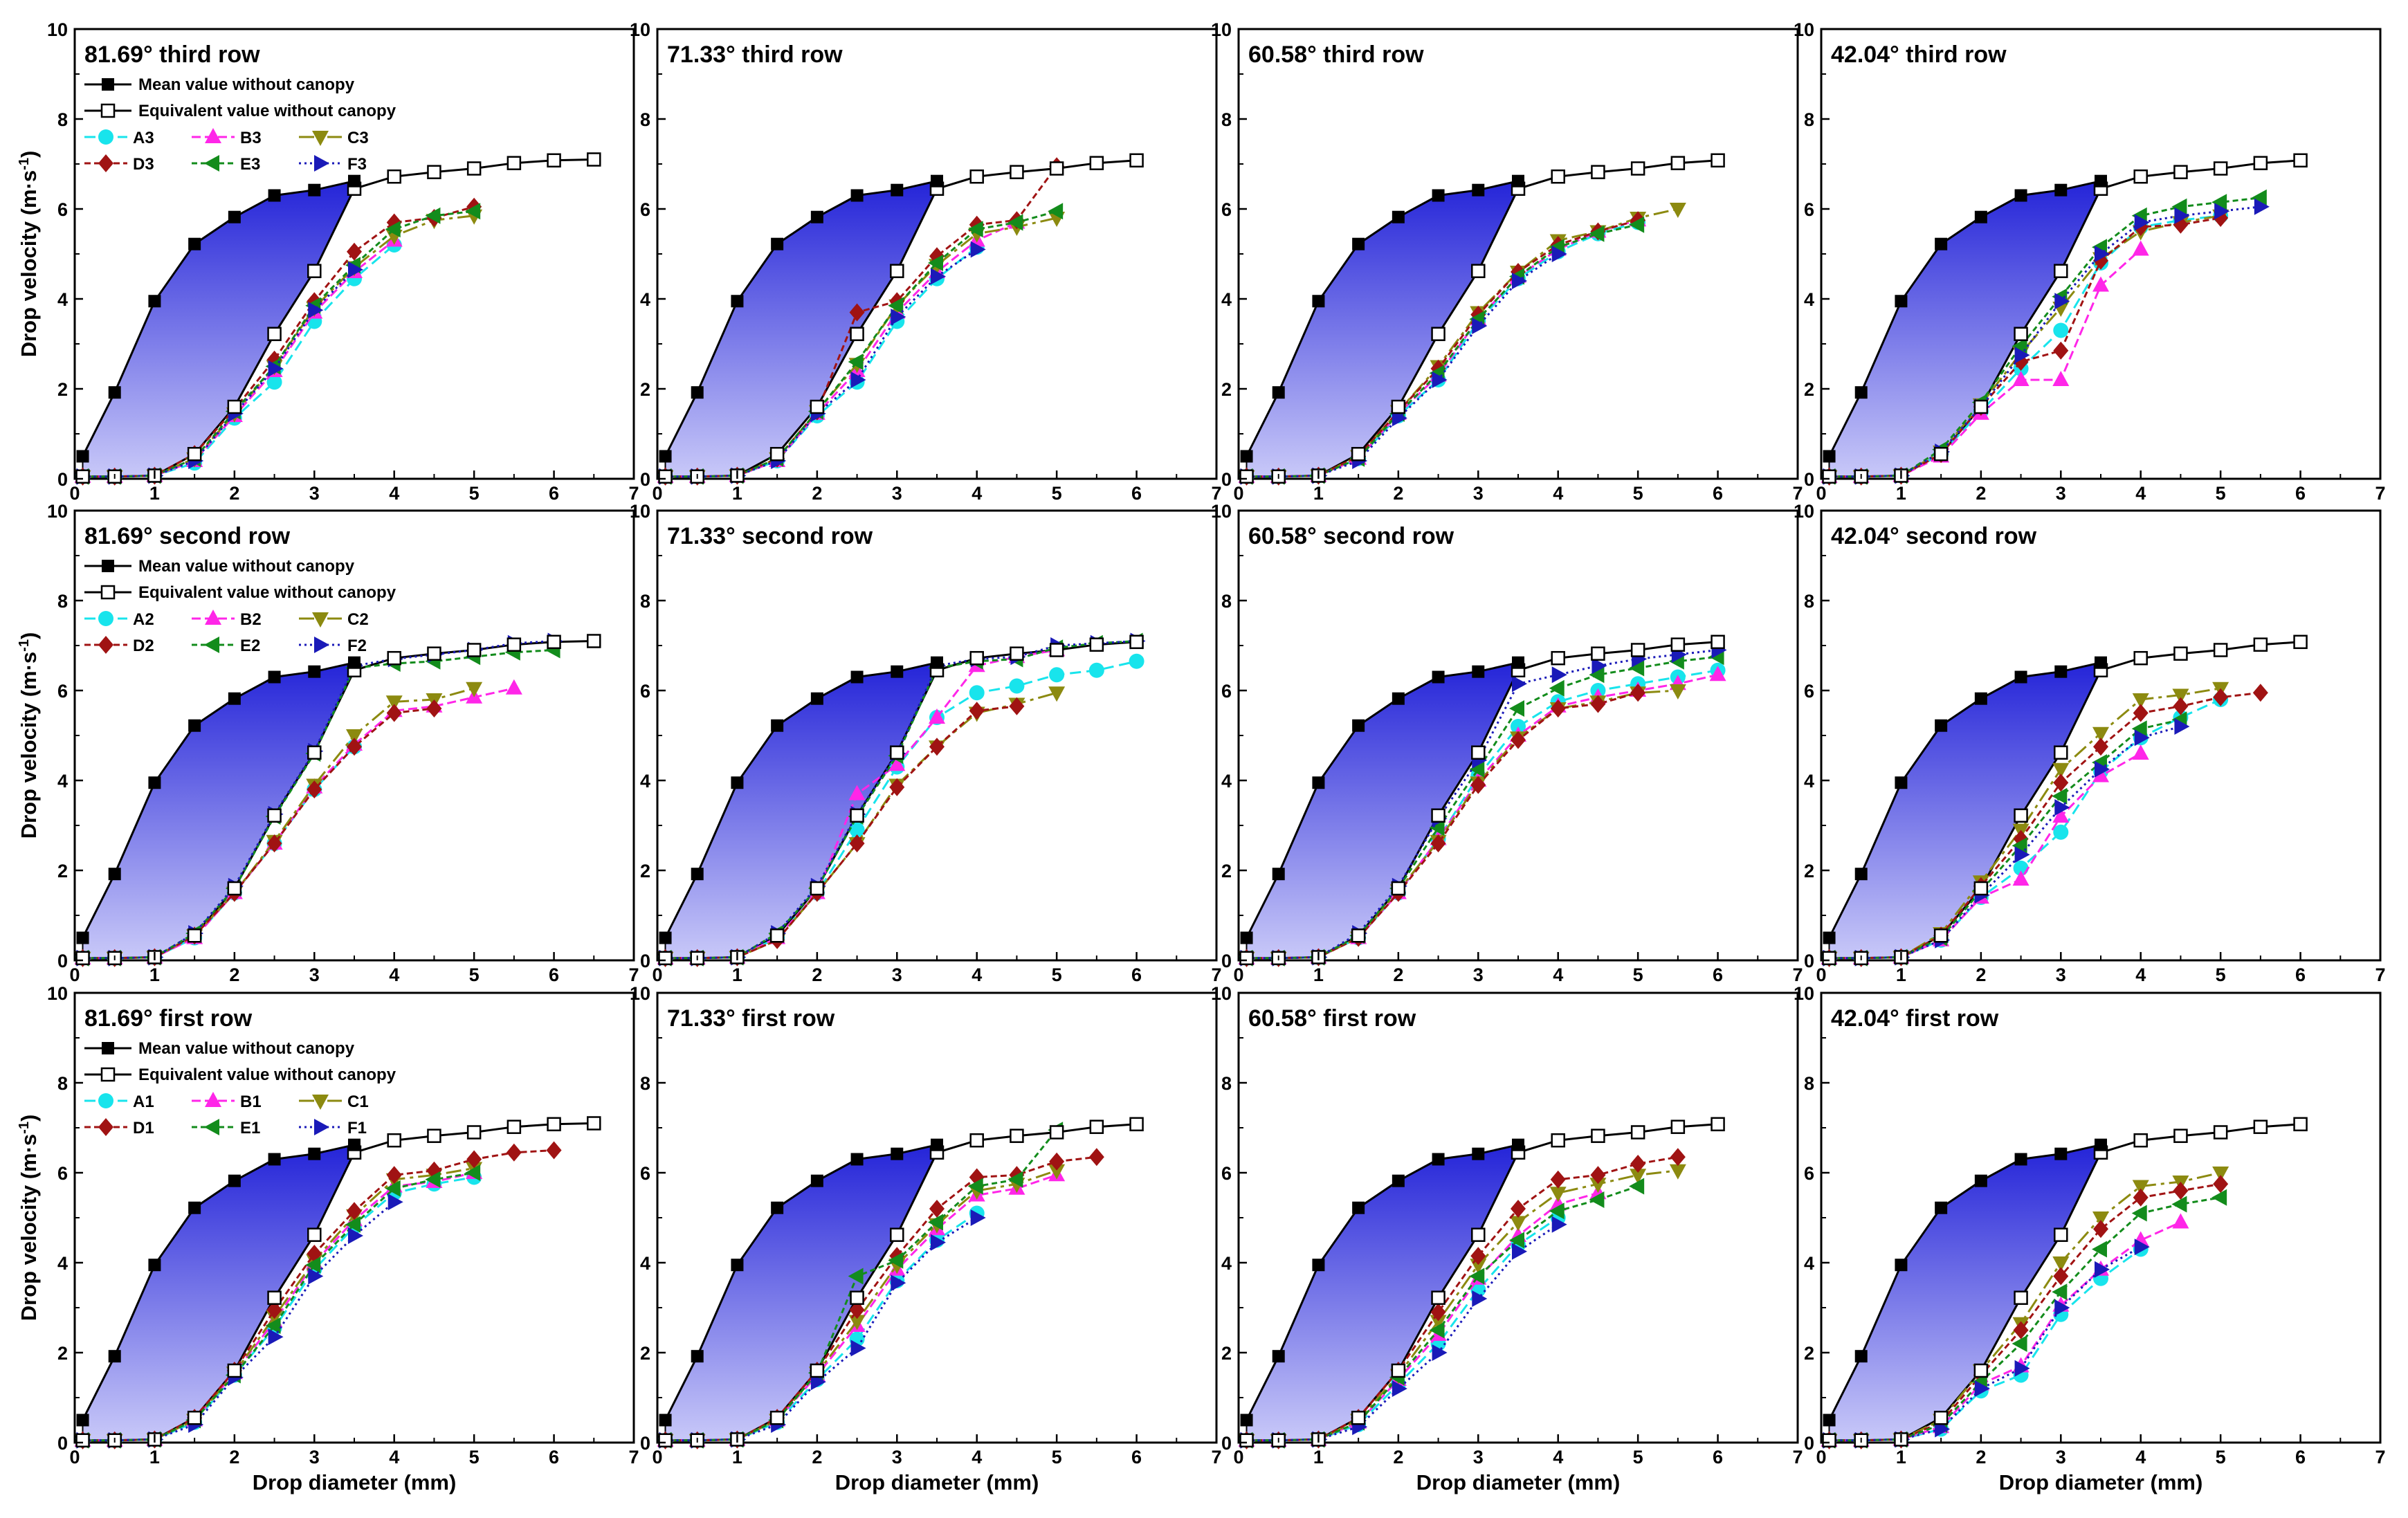  Describe the element at coordinates (1597, 675) in the screenshot. I see `point-E2` at that location.